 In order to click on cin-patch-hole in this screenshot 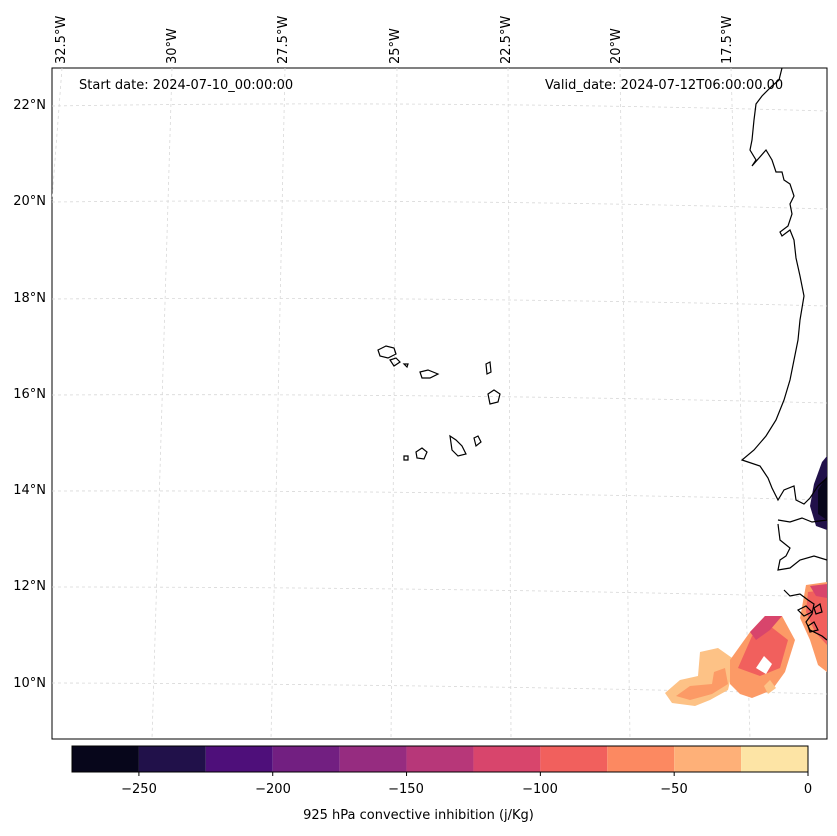, I will do `click(764, 665)`.